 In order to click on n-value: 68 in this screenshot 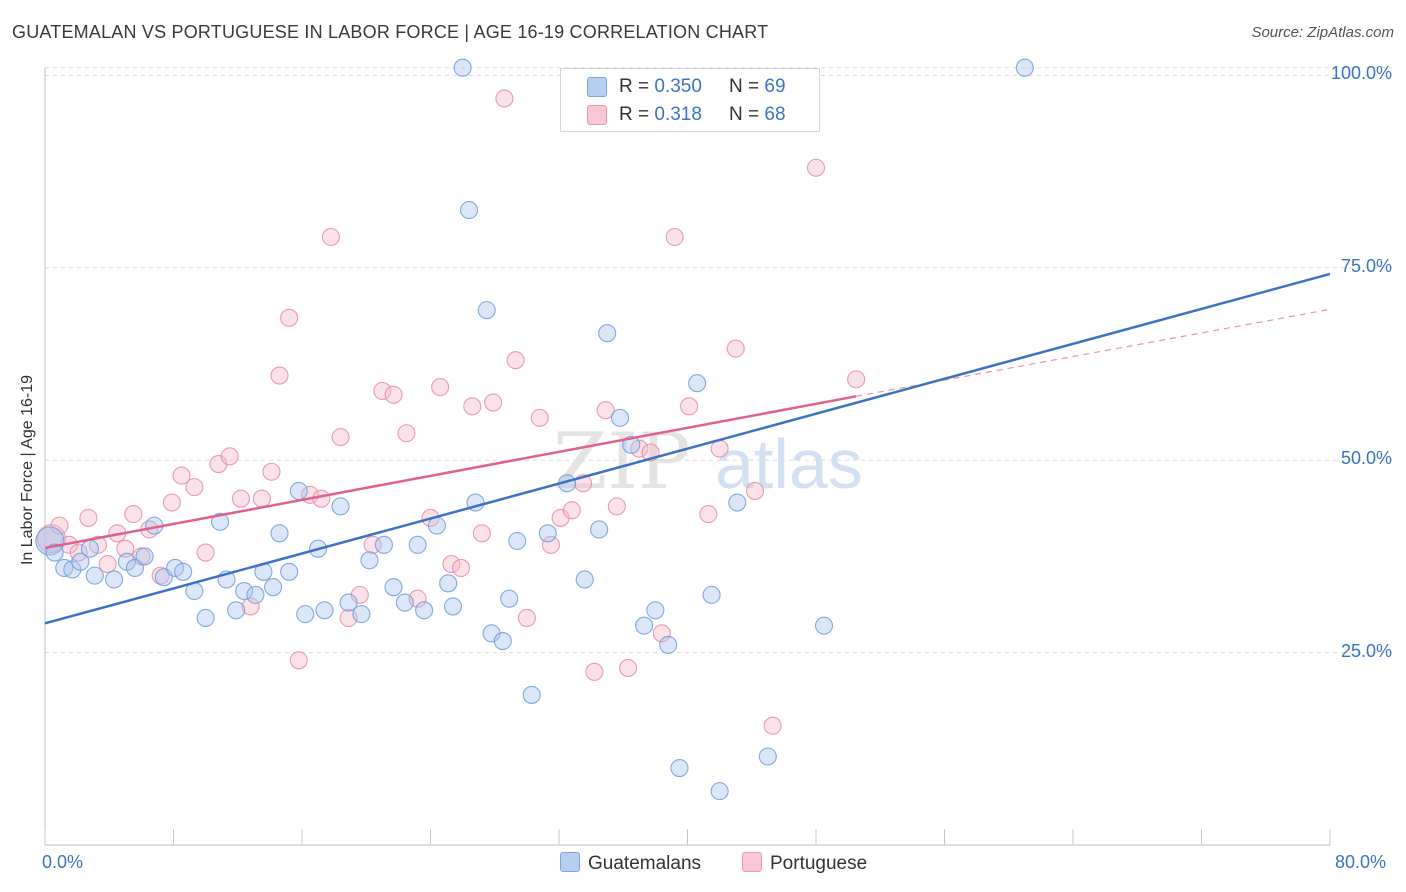, I will do `click(775, 114)`.